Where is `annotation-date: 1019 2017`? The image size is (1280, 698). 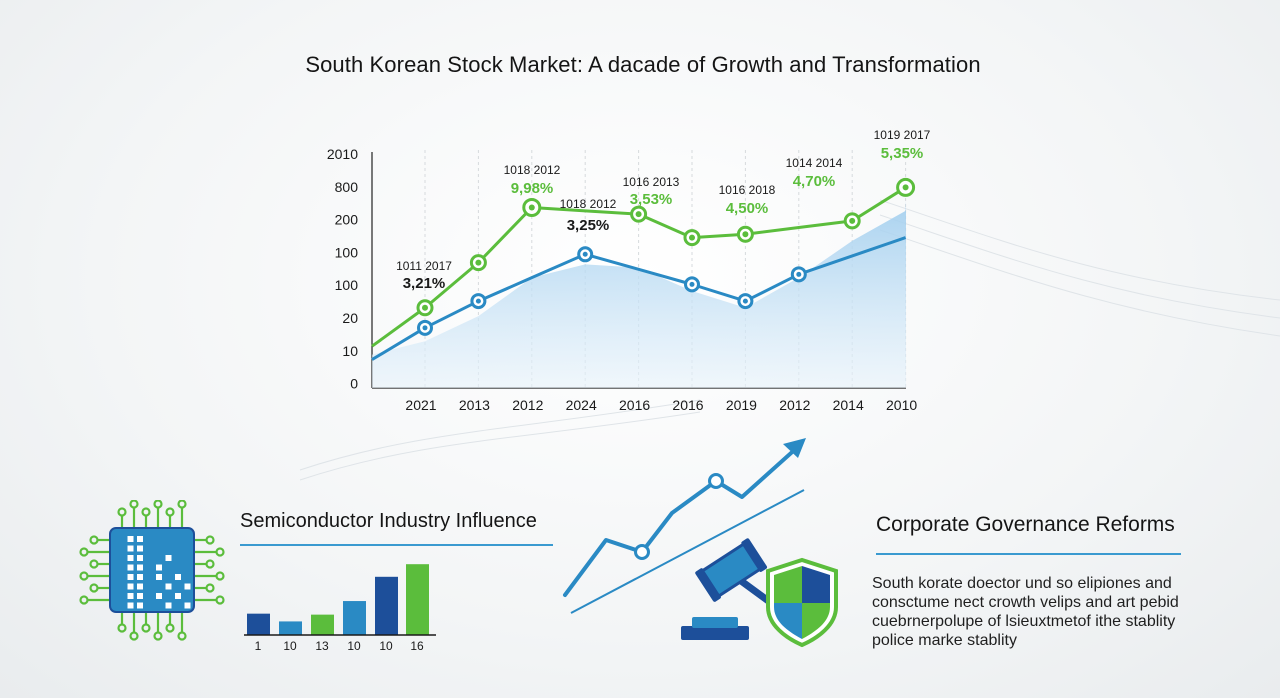
annotation-date: 1019 2017 is located at coordinates (902, 135).